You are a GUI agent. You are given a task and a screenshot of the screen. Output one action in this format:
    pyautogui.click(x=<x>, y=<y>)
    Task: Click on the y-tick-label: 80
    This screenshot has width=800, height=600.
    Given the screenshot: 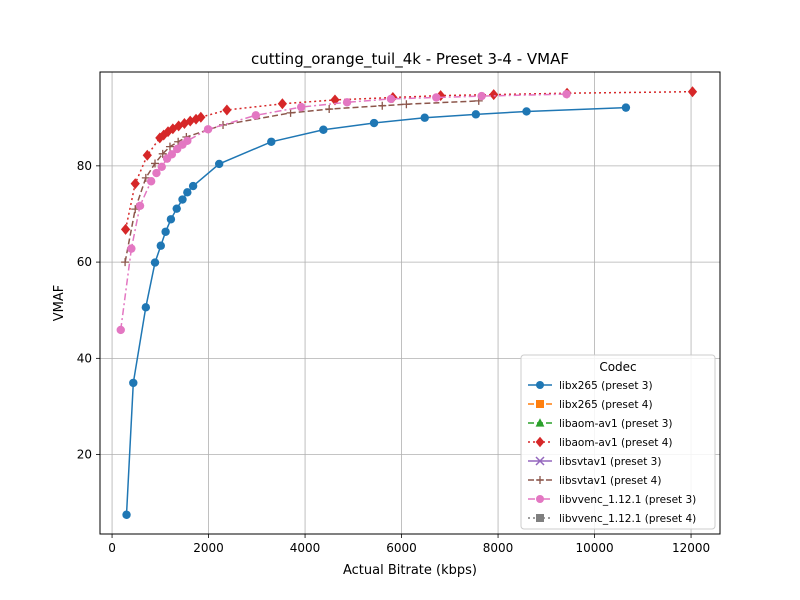 What is the action you would take?
    pyautogui.click(x=84, y=166)
    